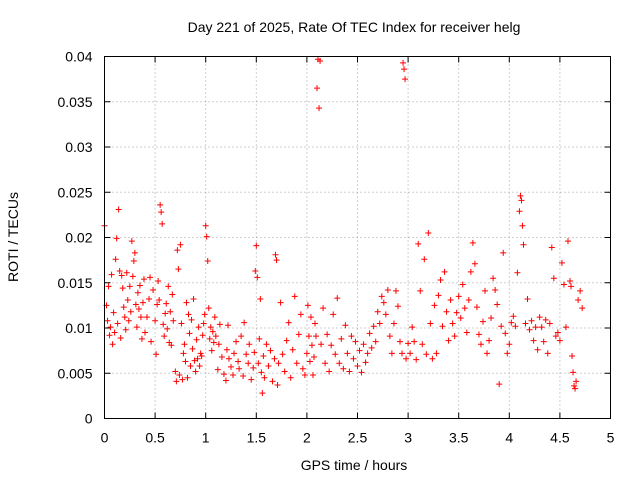 The image size is (640, 480). Describe the element at coordinates (155, 438) in the screenshot. I see `x-tick-label: 0.5` at that location.